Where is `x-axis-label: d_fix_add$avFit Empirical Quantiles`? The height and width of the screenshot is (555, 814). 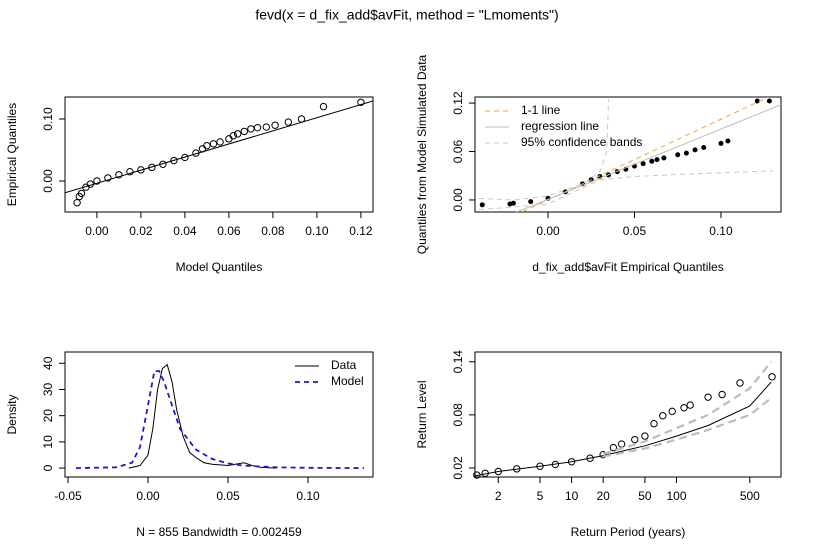 x-axis-label: d_fix_add$avFit Empirical Quantiles is located at coordinates (627, 267).